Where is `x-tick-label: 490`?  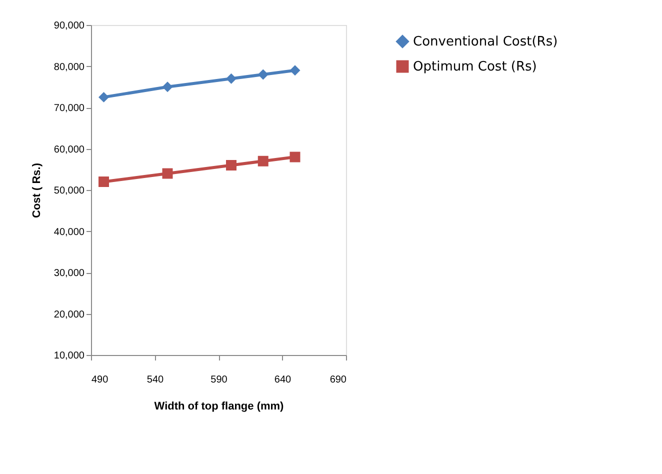 x-tick-label: 490 is located at coordinates (100, 380).